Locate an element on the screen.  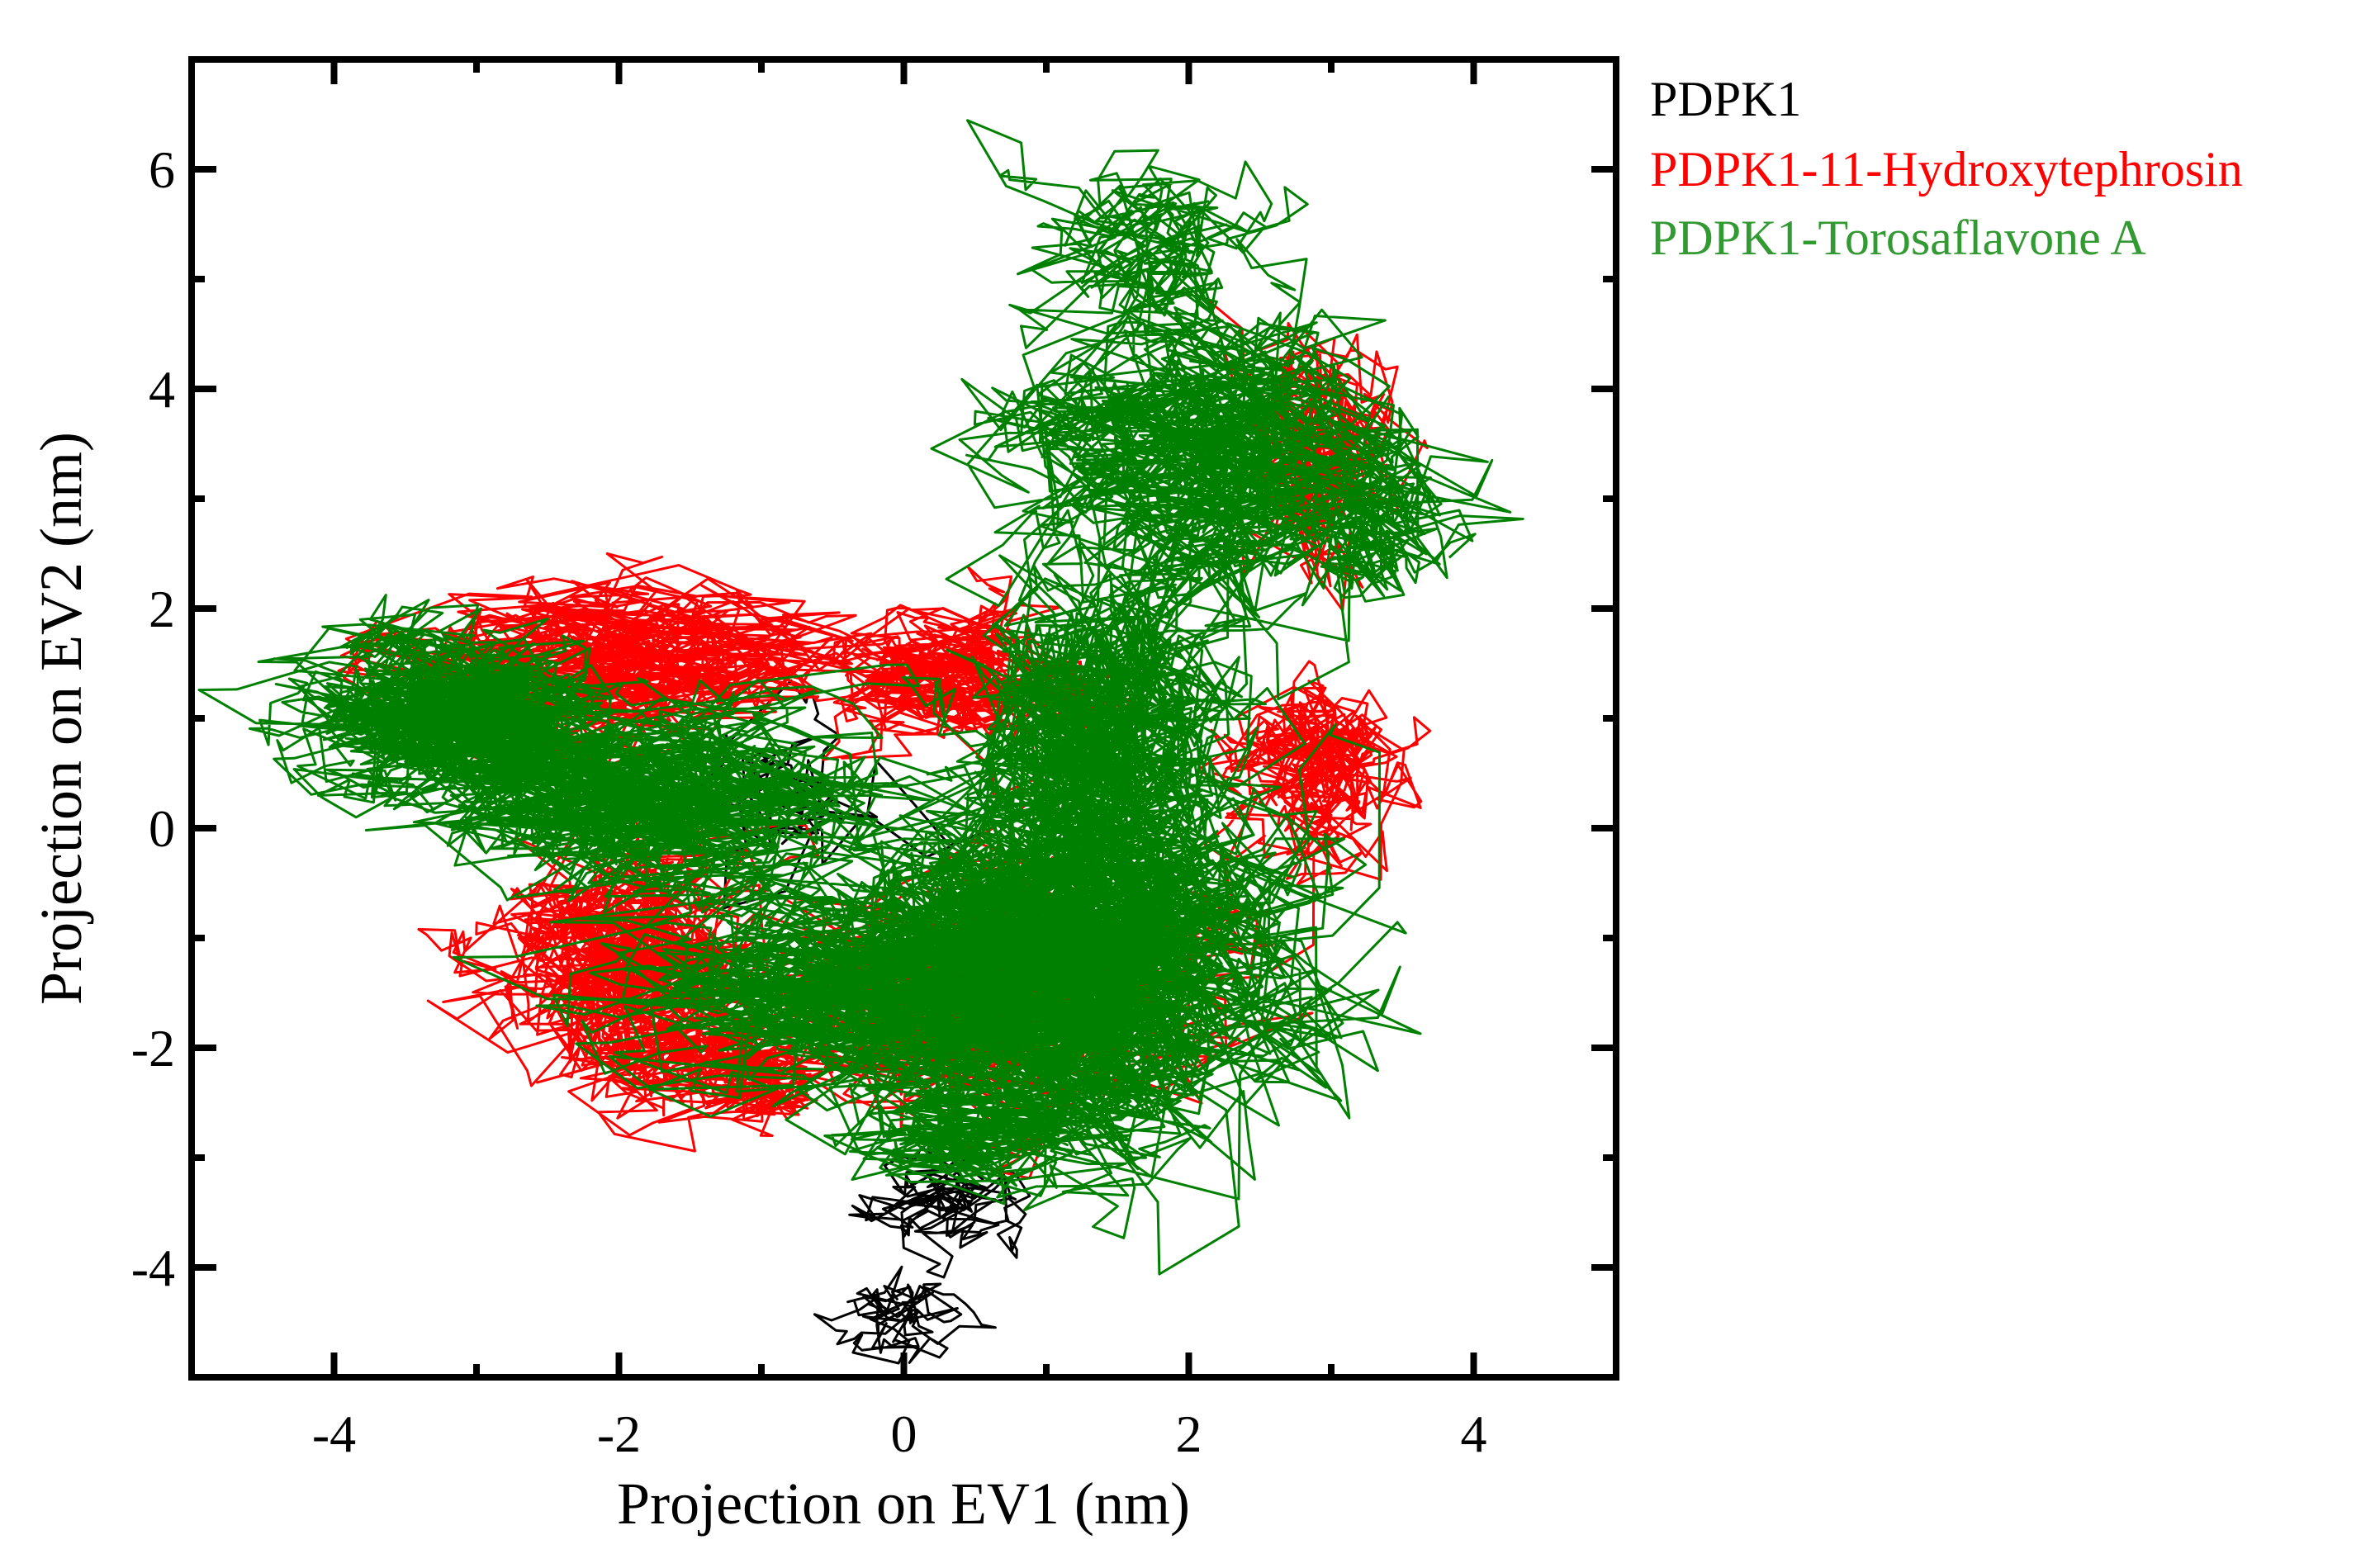
y-tick-label: 4 is located at coordinates (162, 389).